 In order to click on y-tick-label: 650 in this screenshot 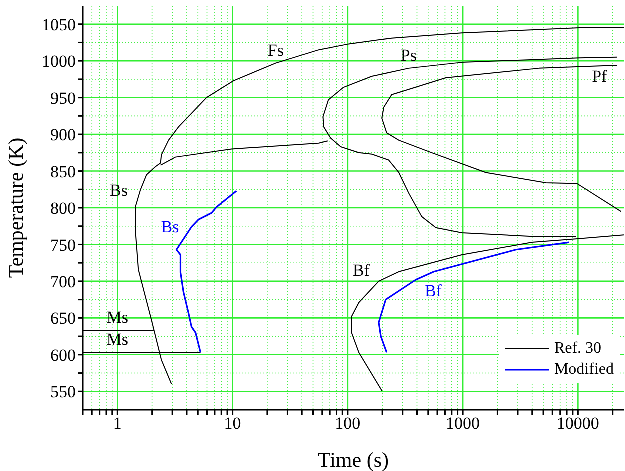, I will do `click(63, 318)`.